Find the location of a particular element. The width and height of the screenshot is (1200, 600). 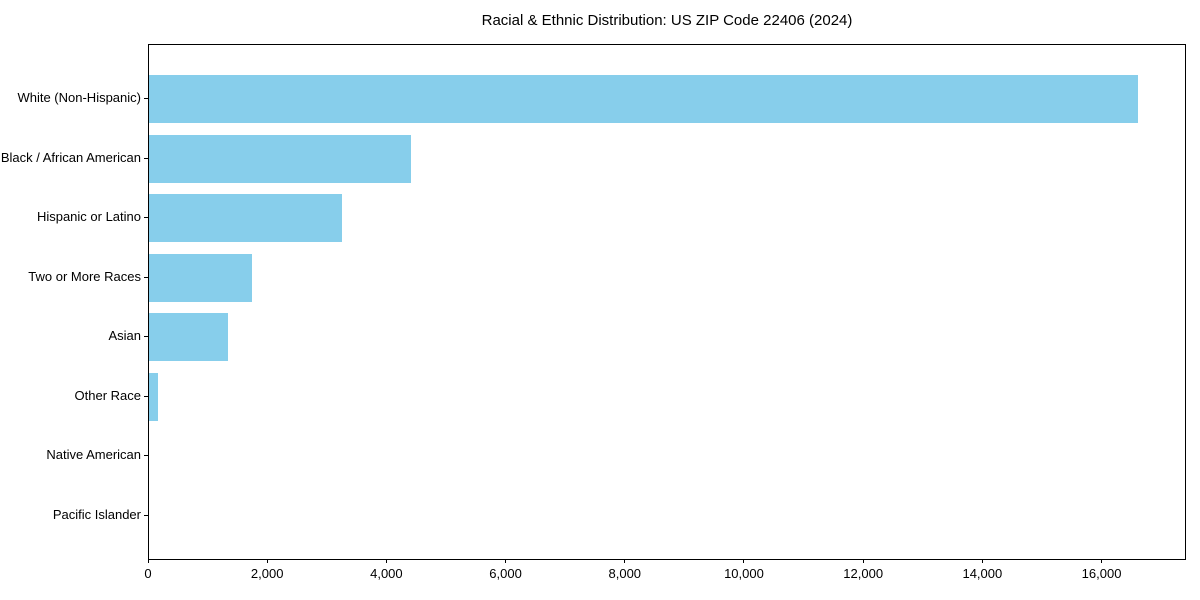

y-tick-label-asian: Asian is located at coordinates (124, 336).